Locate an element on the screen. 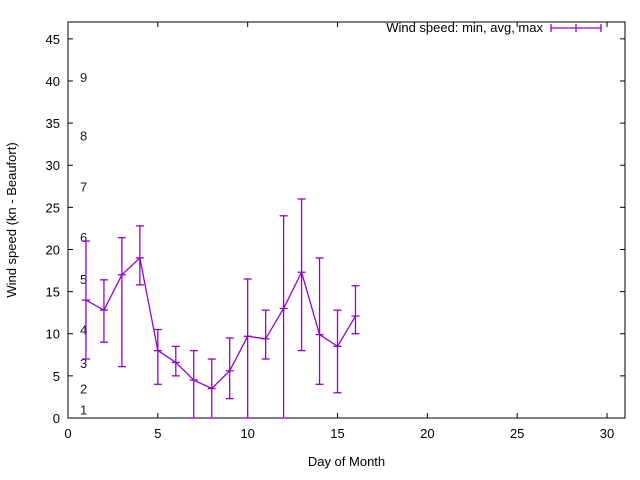  x-axis-title: Day of Month is located at coordinates (346, 461).